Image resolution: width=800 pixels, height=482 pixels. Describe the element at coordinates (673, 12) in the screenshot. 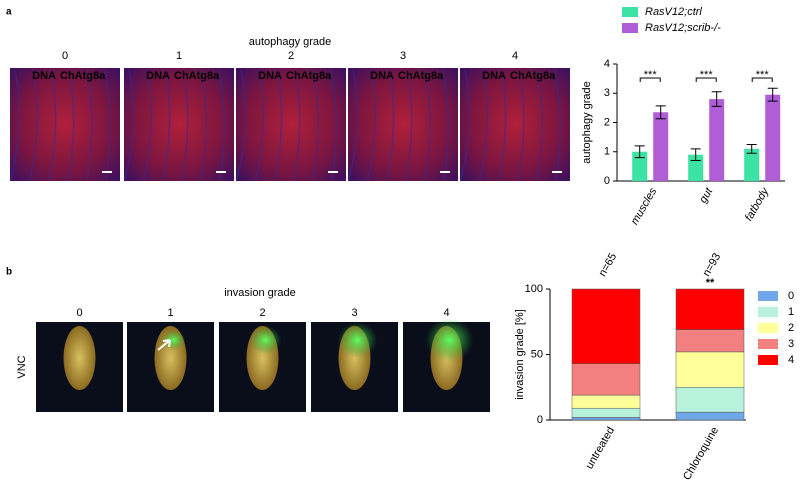

I see `legend-label: RasV12;ctrl` at that location.